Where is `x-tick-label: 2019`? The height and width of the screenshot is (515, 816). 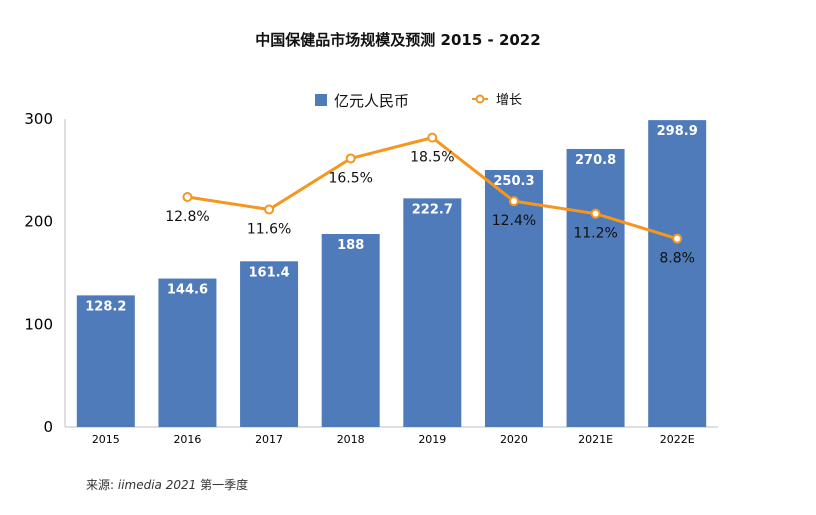 x-tick-label: 2019 is located at coordinates (432, 439).